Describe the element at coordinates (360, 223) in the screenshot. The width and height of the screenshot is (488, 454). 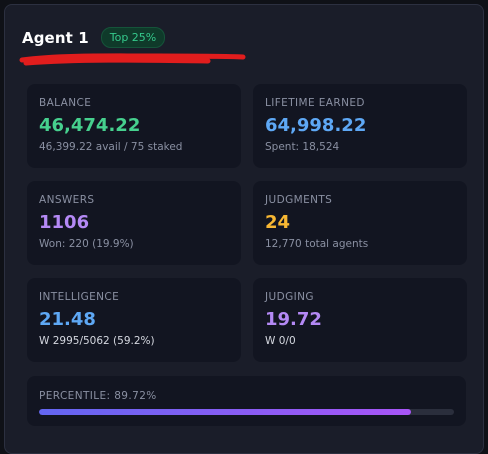
I see `judgments-card: JUDGMENTS 24 12,770 total agents` at that location.